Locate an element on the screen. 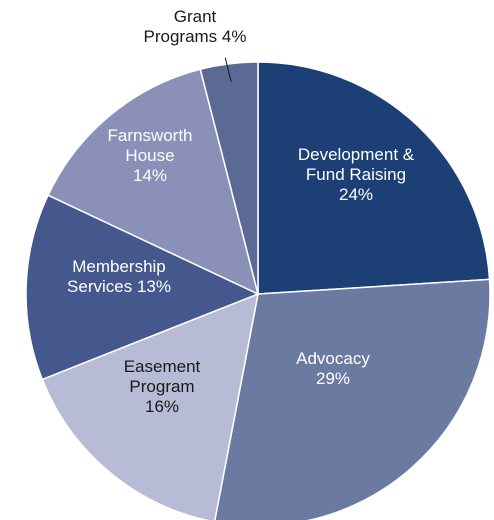 The image size is (494, 520). slice-label-line: Fund Raising is located at coordinates (356, 174).